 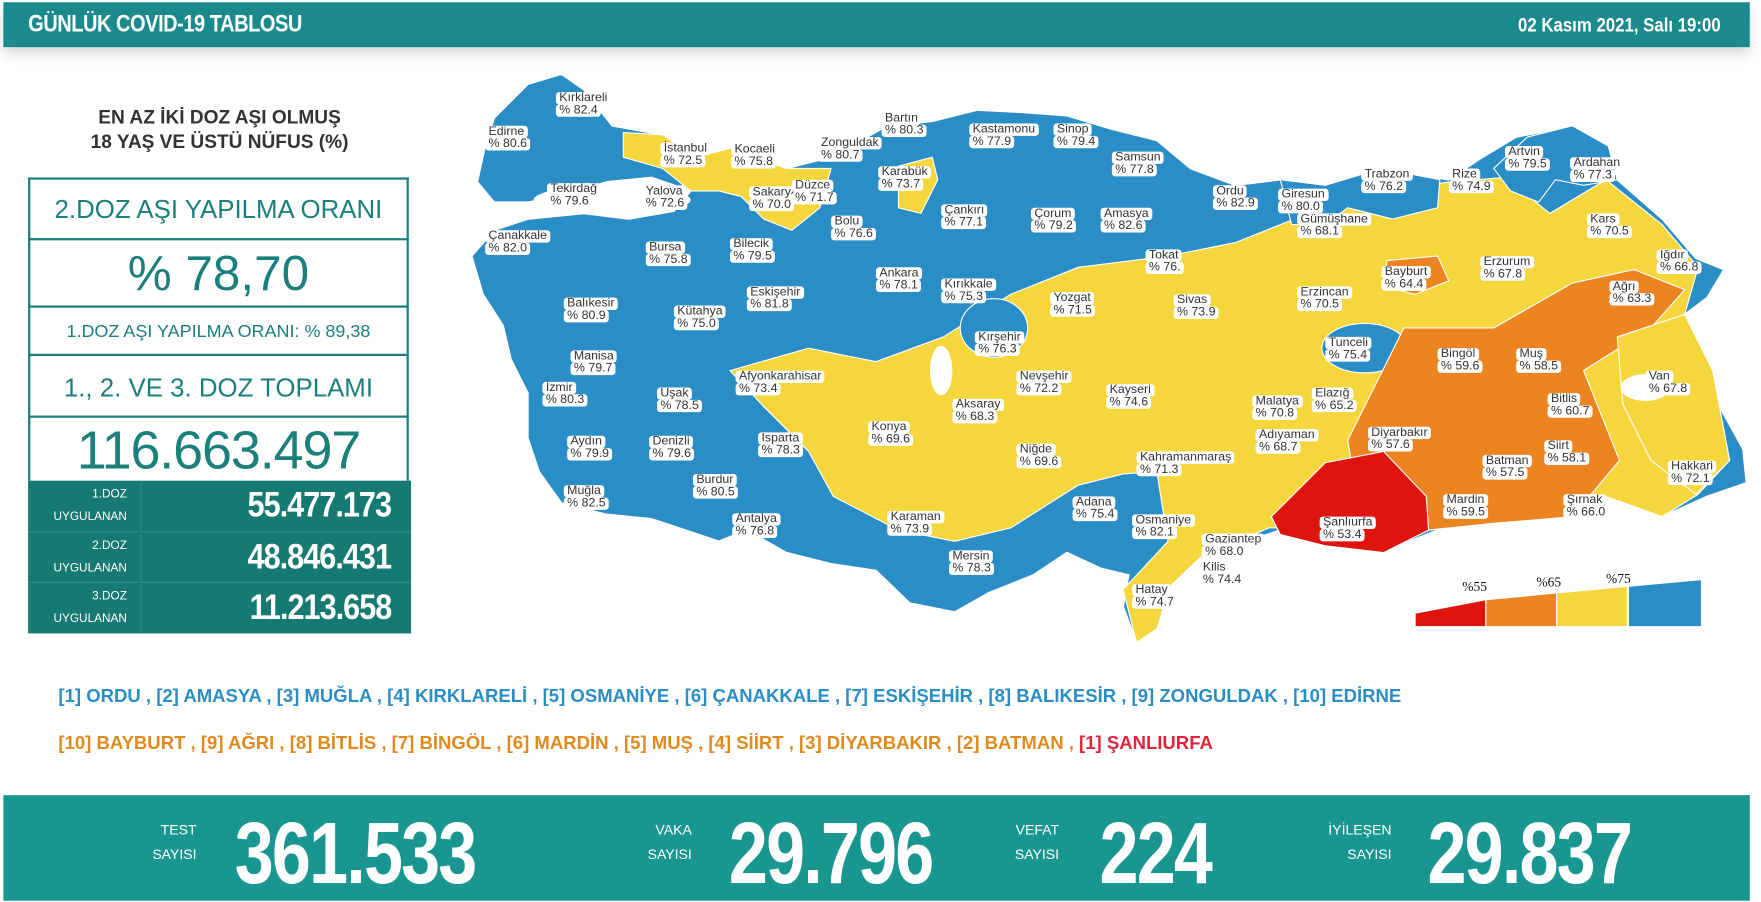 I want to click on province-value: % 73.7, so click(x=901, y=184).